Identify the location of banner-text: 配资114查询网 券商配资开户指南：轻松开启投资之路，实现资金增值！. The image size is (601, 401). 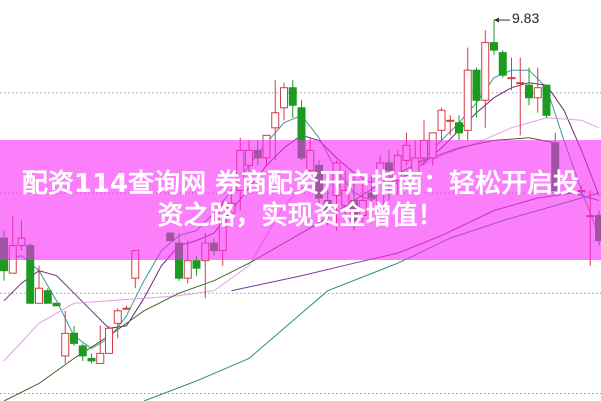
(300, 200).